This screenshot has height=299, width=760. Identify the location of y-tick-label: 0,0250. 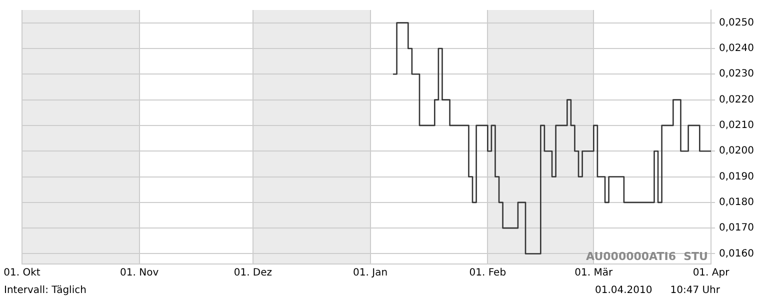
(736, 22).